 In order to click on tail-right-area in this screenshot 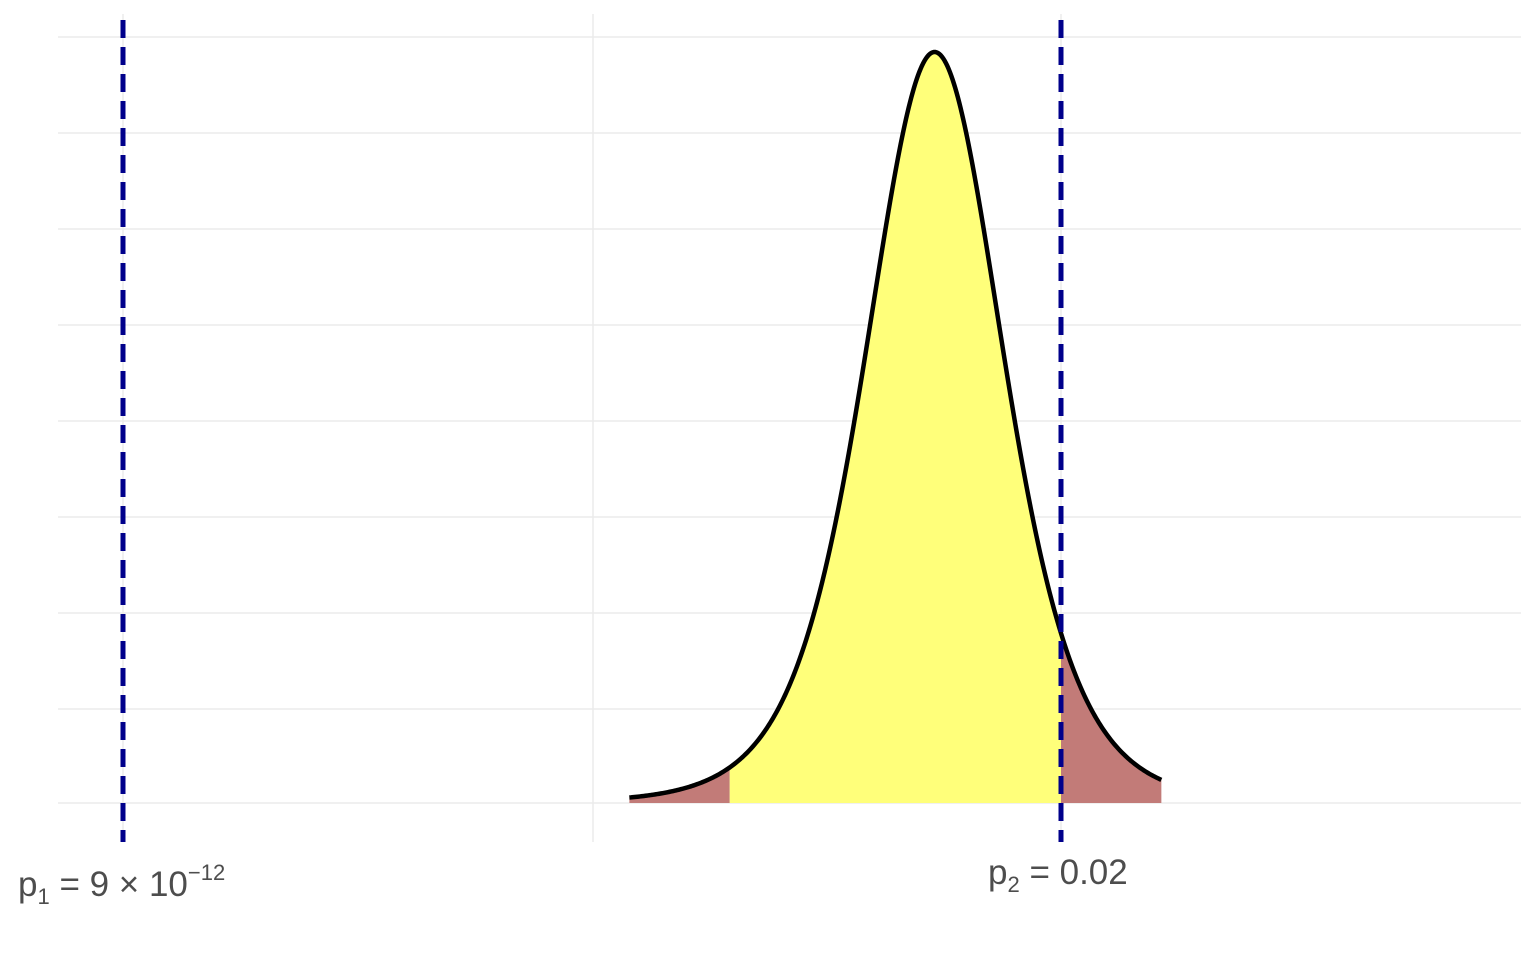, I will do `click(679, 785)`.